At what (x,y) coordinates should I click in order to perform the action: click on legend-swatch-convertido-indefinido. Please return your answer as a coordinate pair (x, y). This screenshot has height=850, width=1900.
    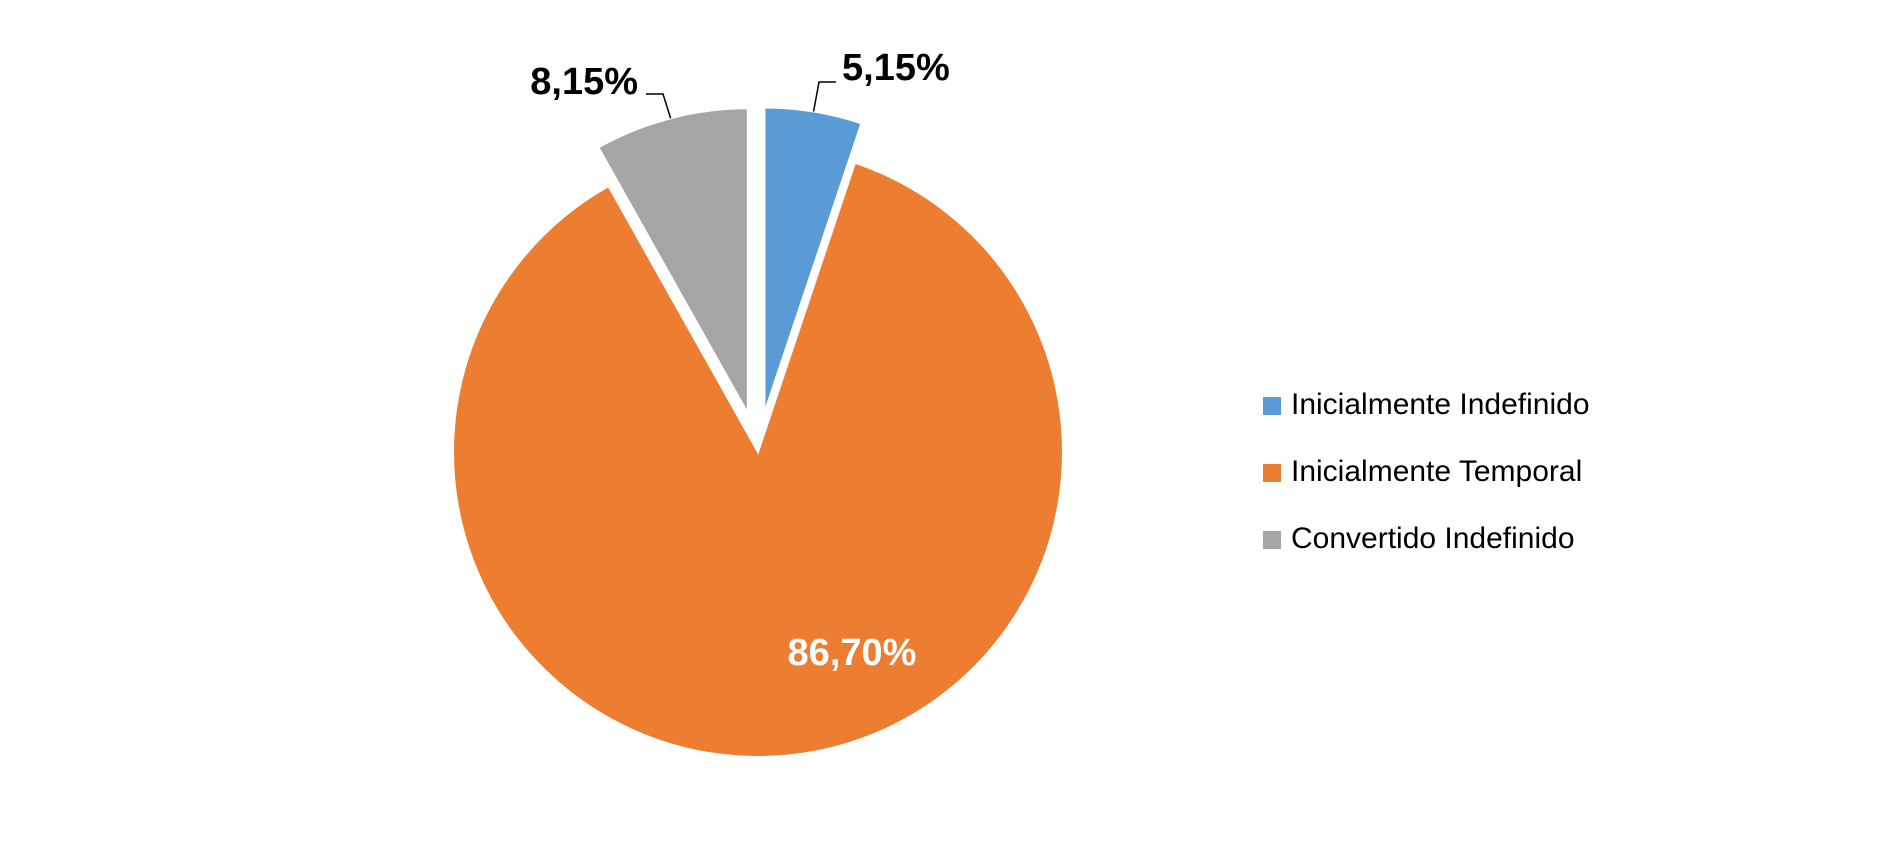
    Looking at the image, I should click on (1272, 540).